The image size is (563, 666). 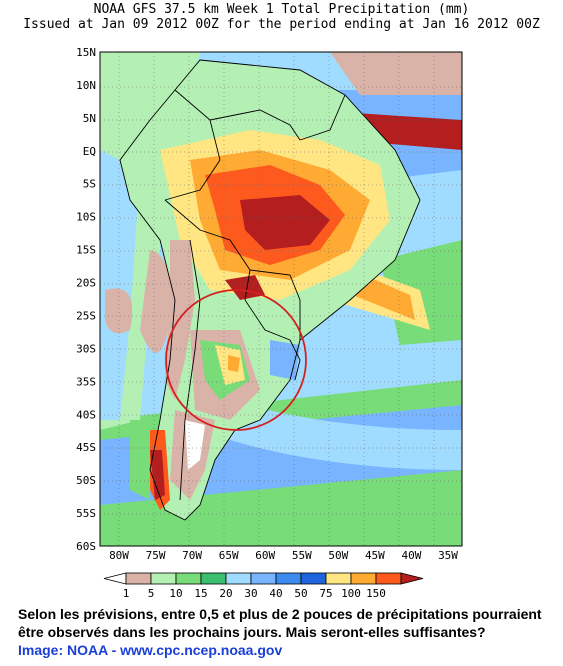 What do you see at coordinates (263, 586) in the screenshot?
I see `legend-colorbar: 1 5 10 15 20 30 40 50 75 100 150` at bounding box center [263, 586].